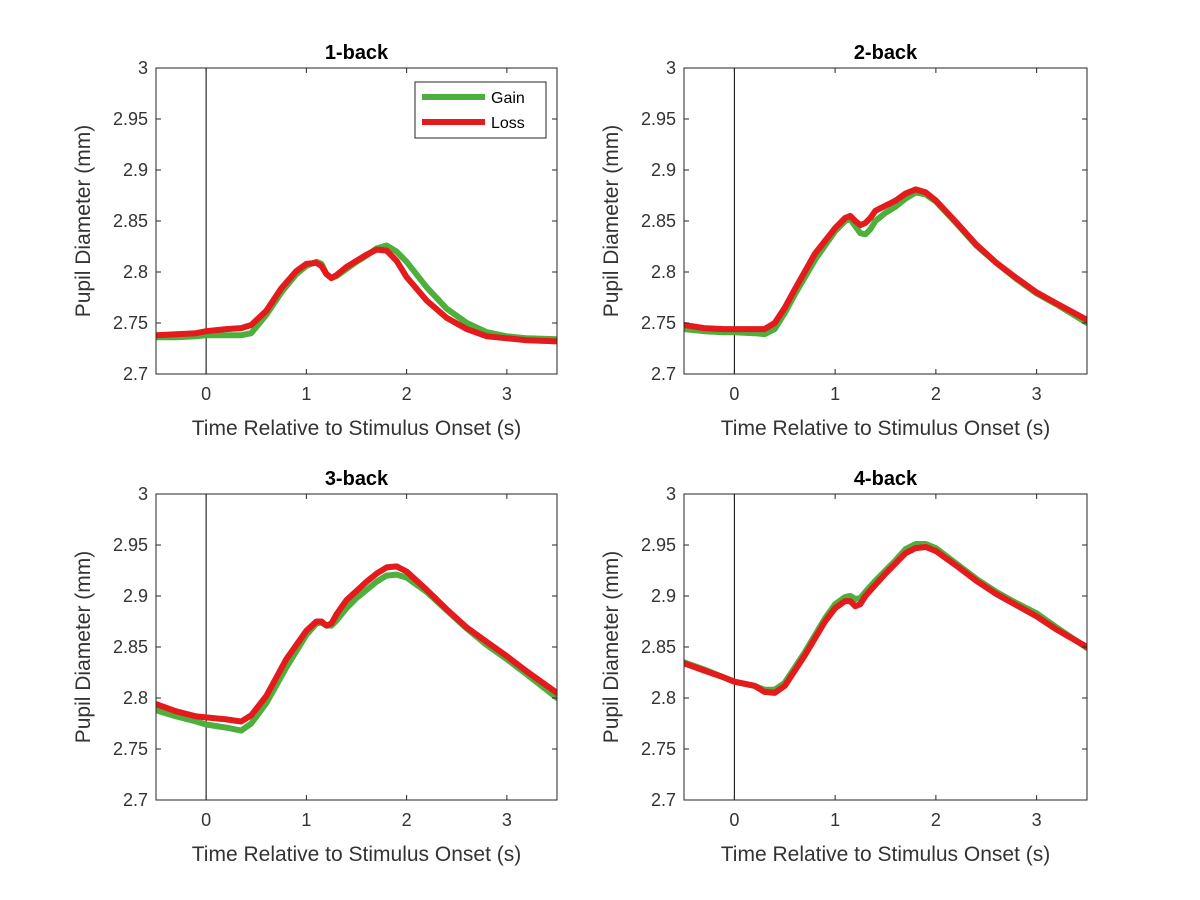 The image size is (1200, 900). What do you see at coordinates (357, 53) in the screenshot?
I see `panel-title: 1-back` at bounding box center [357, 53].